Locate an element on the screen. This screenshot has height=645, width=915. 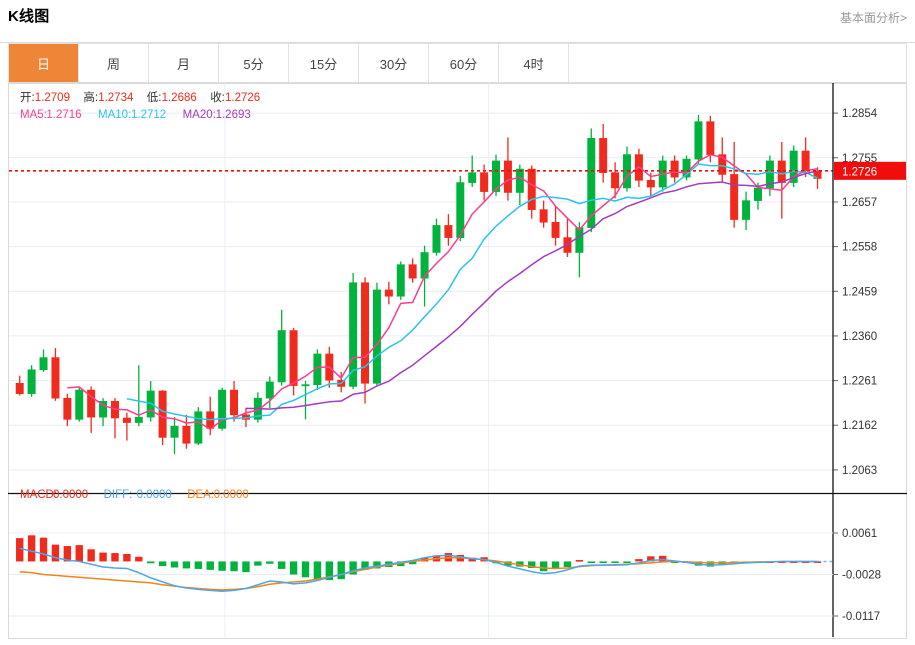
tab-5: 30分 is located at coordinates (394, 63).